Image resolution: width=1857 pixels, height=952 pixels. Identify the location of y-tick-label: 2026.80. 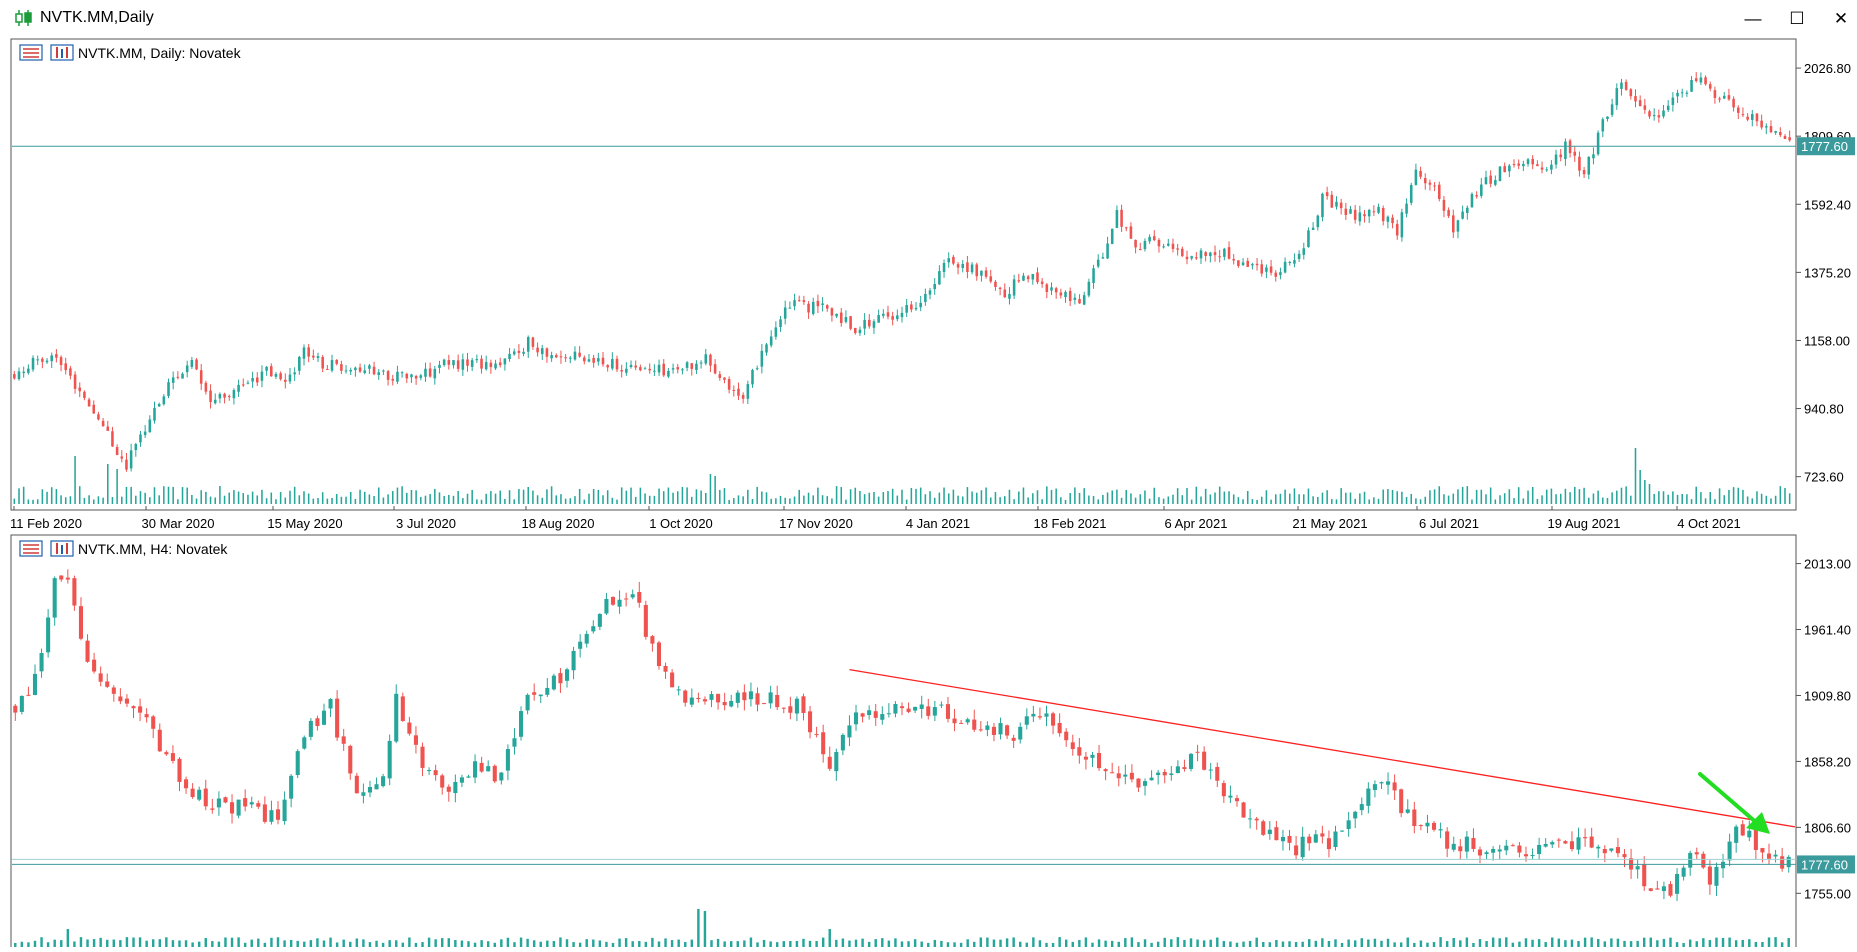
(1827, 68).